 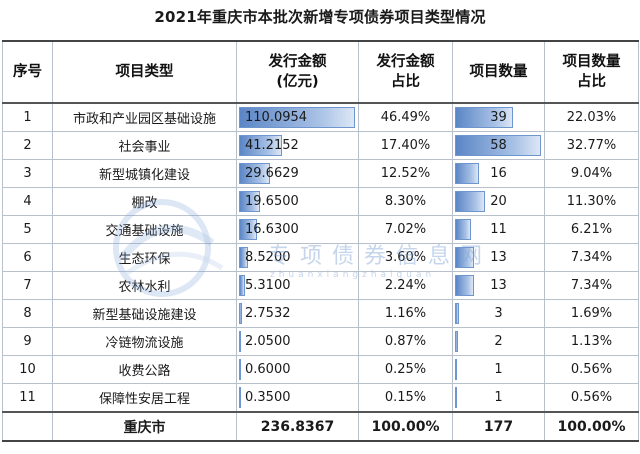 What do you see at coordinates (276, 117) in the screenshot?
I see `amount-value: 110.0954` at bounding box center [276, 117].